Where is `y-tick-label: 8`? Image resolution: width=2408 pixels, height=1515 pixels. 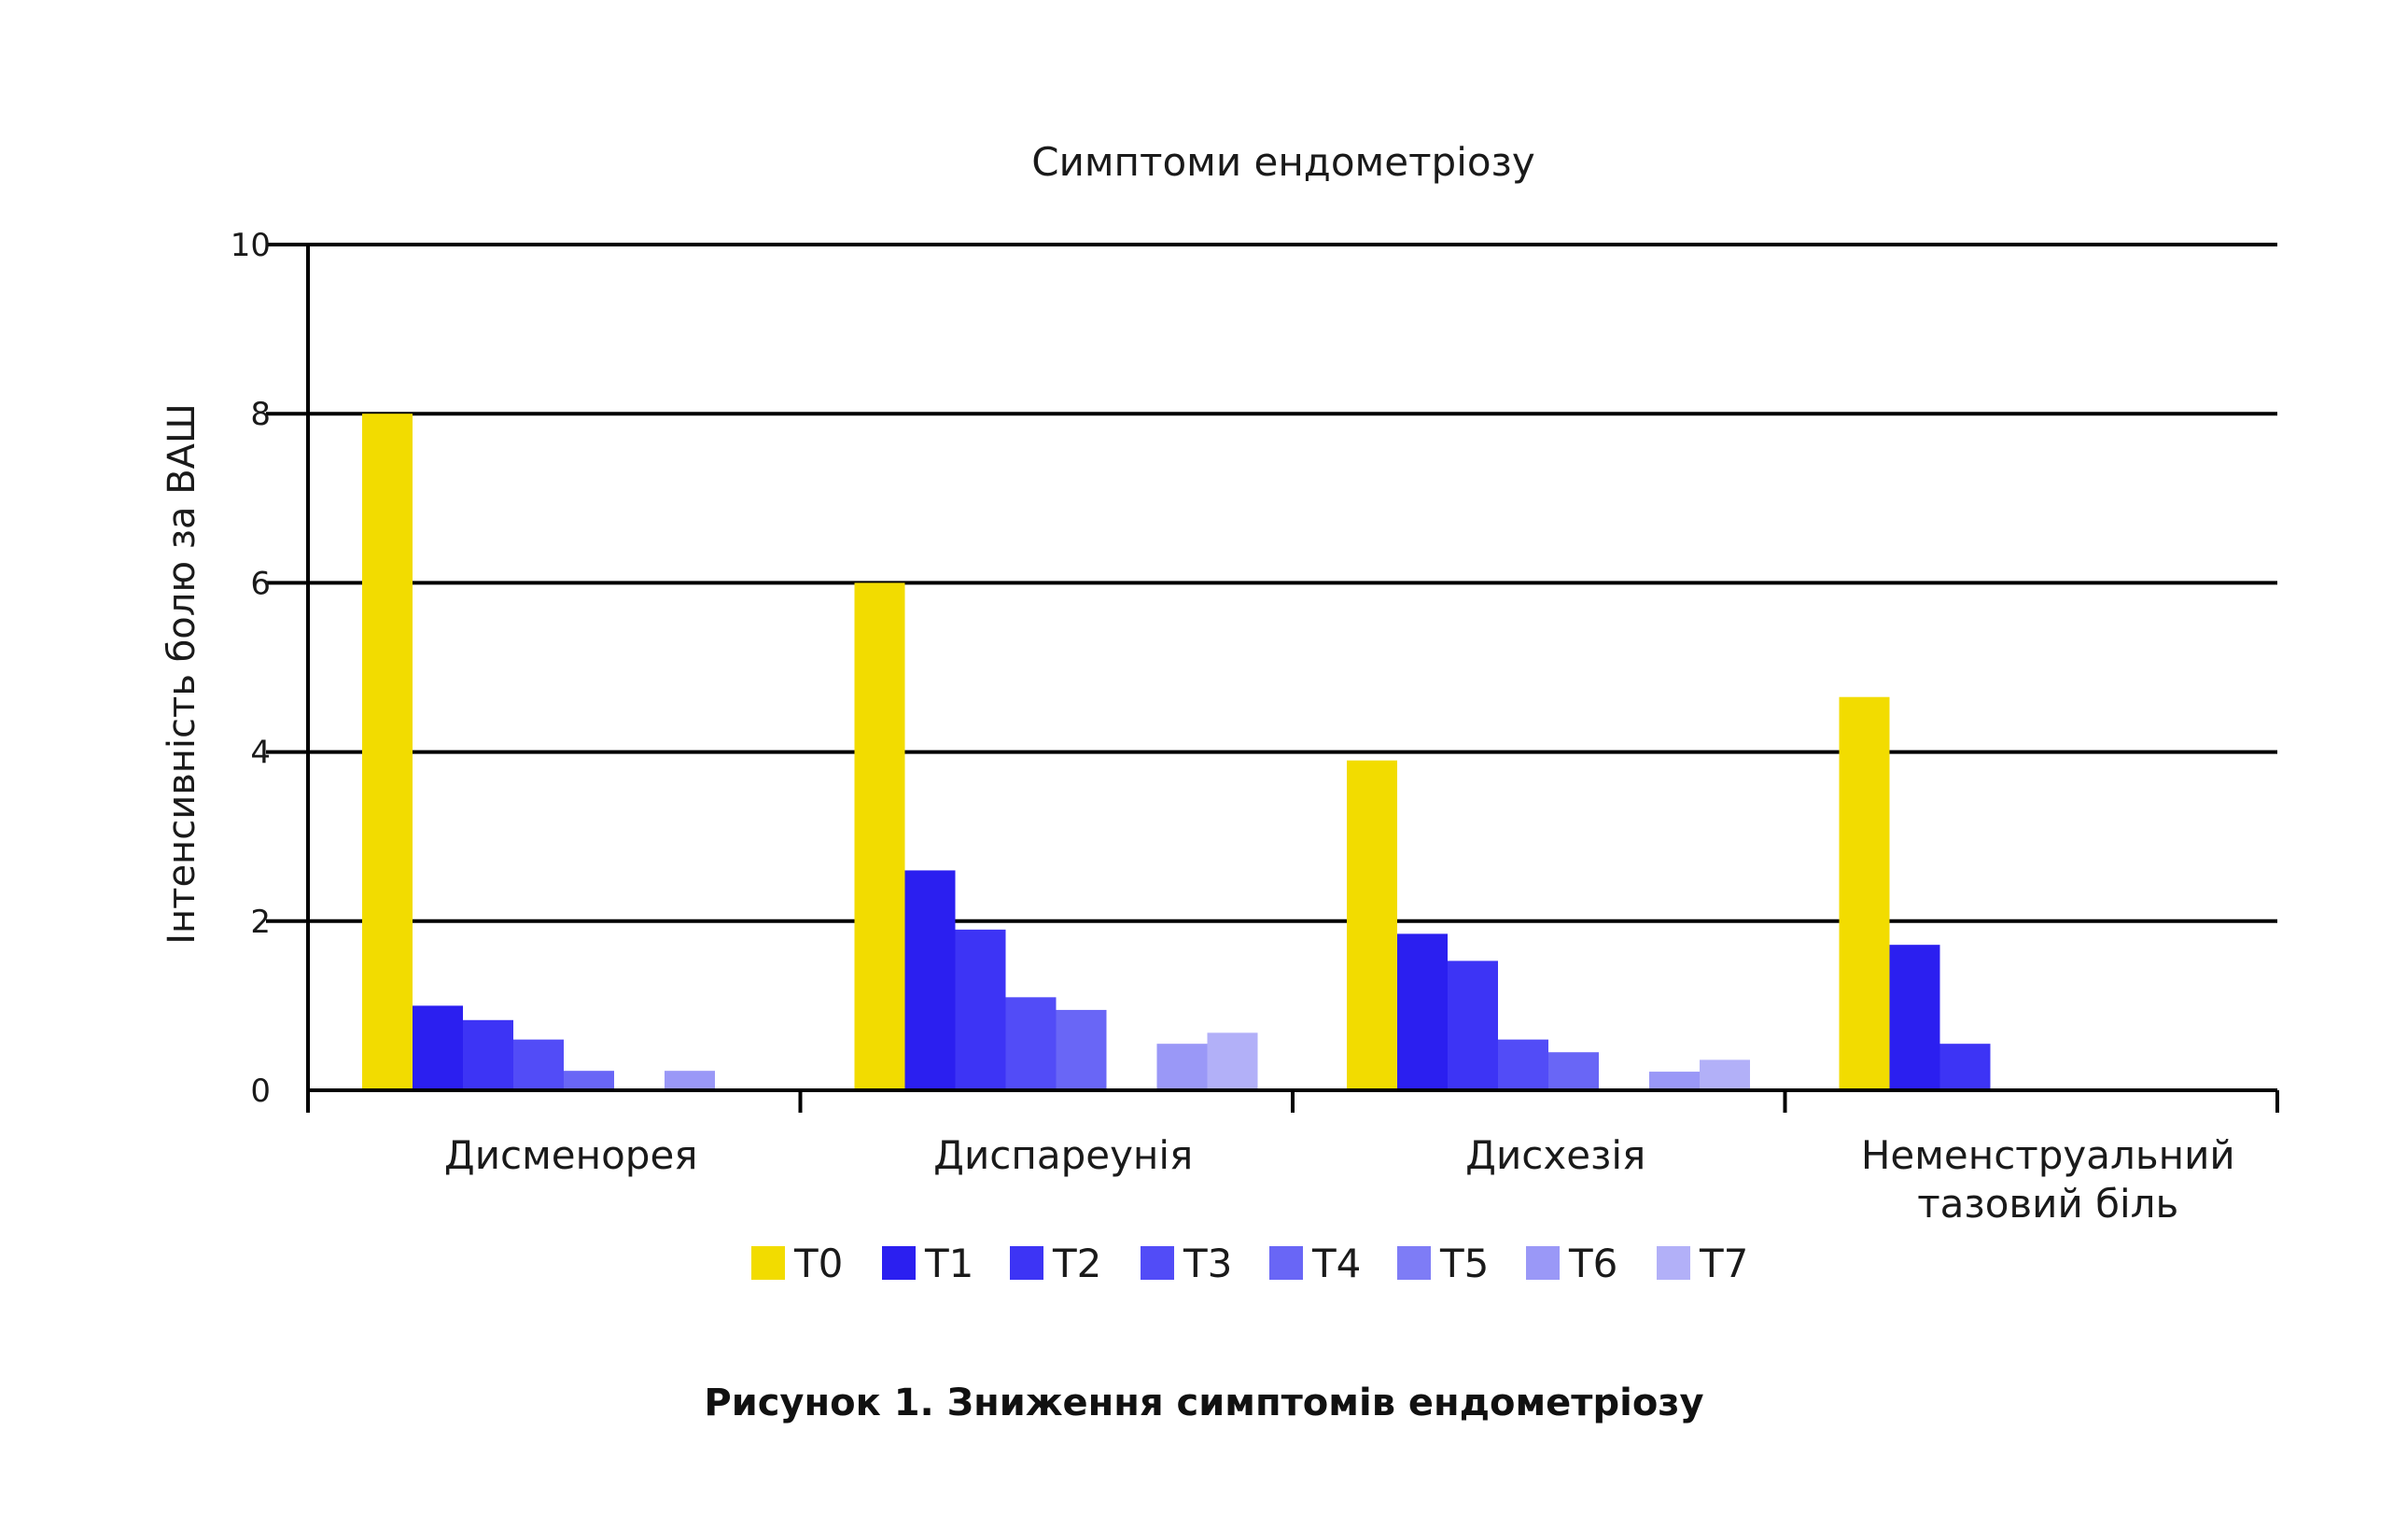
y-tick-label: 8 is located at coordinates (260, 414).